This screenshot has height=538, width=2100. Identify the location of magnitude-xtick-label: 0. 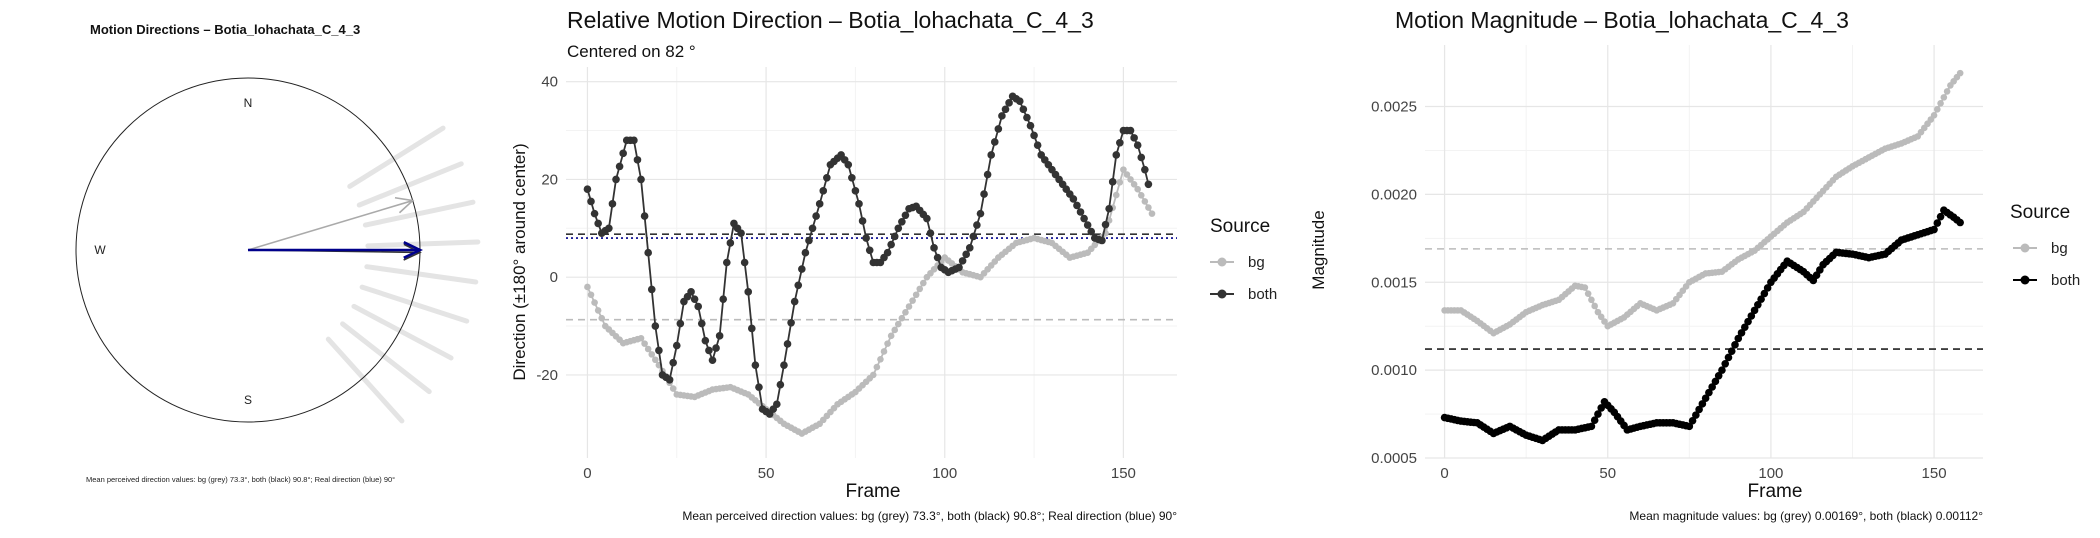
(1444, 473).